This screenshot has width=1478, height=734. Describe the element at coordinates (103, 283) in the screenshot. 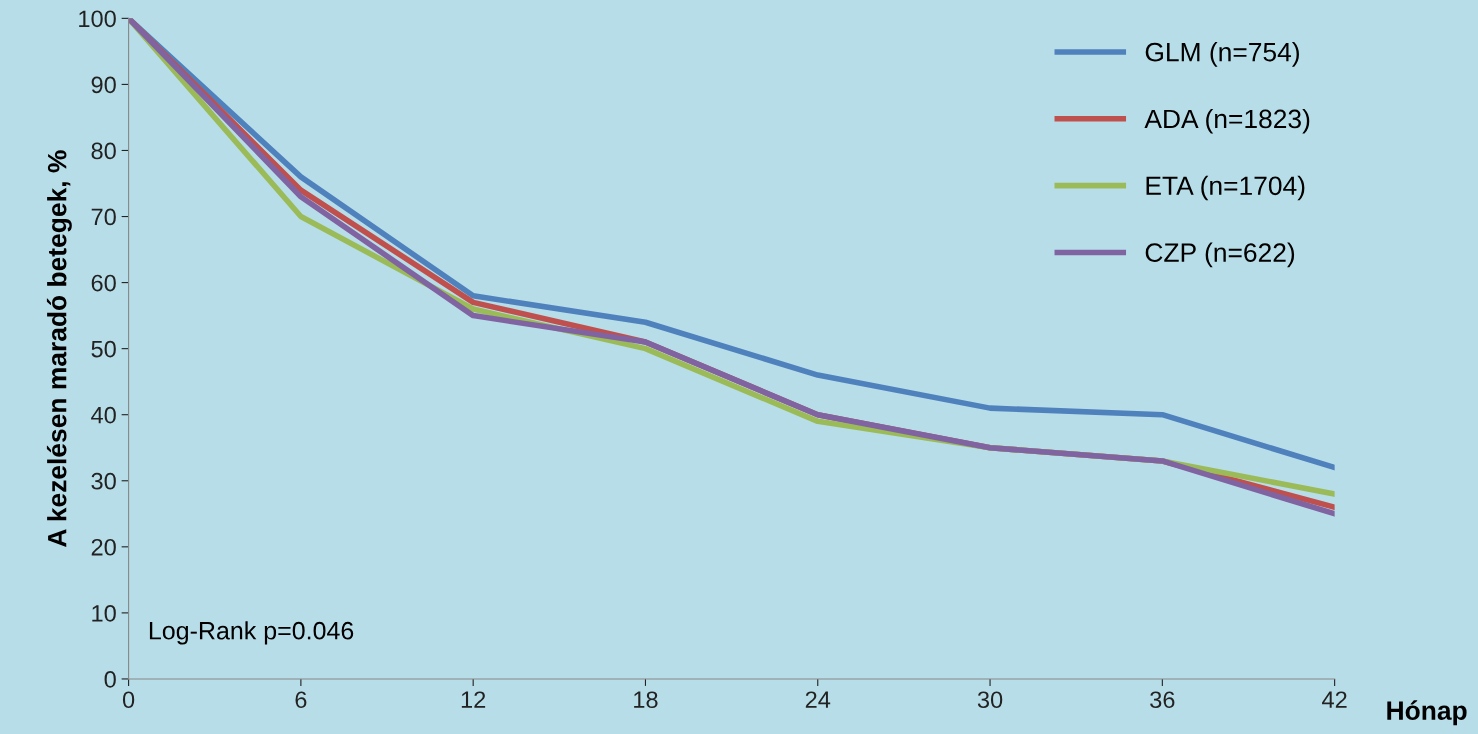

I see `y-tick-label: 60` at that location.